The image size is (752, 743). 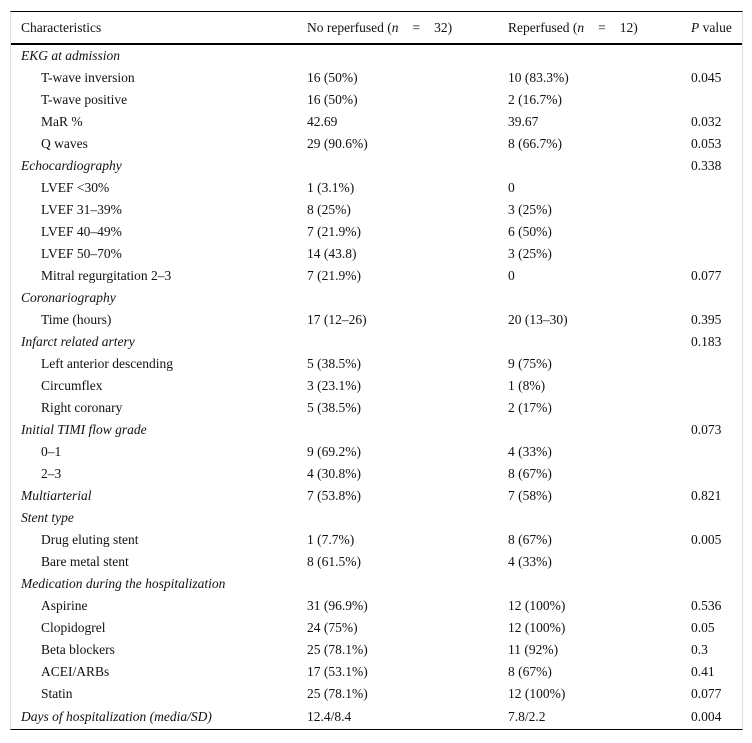 I want to click on section-row: Echocardiography 0.338, so click(x=376, y=166).